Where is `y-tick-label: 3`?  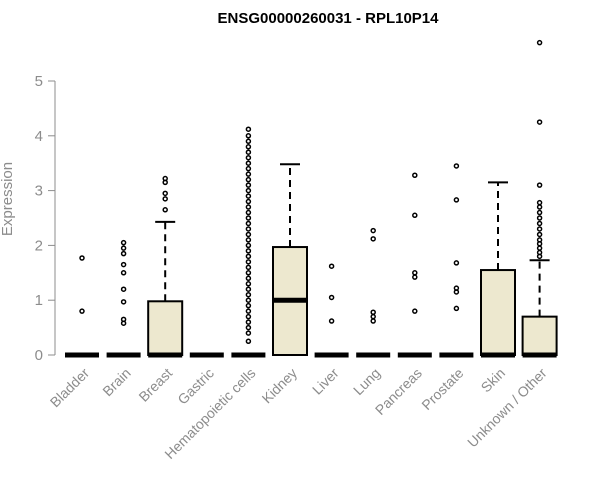
y-tick-label: 3 is located at coordinates (39, 191).